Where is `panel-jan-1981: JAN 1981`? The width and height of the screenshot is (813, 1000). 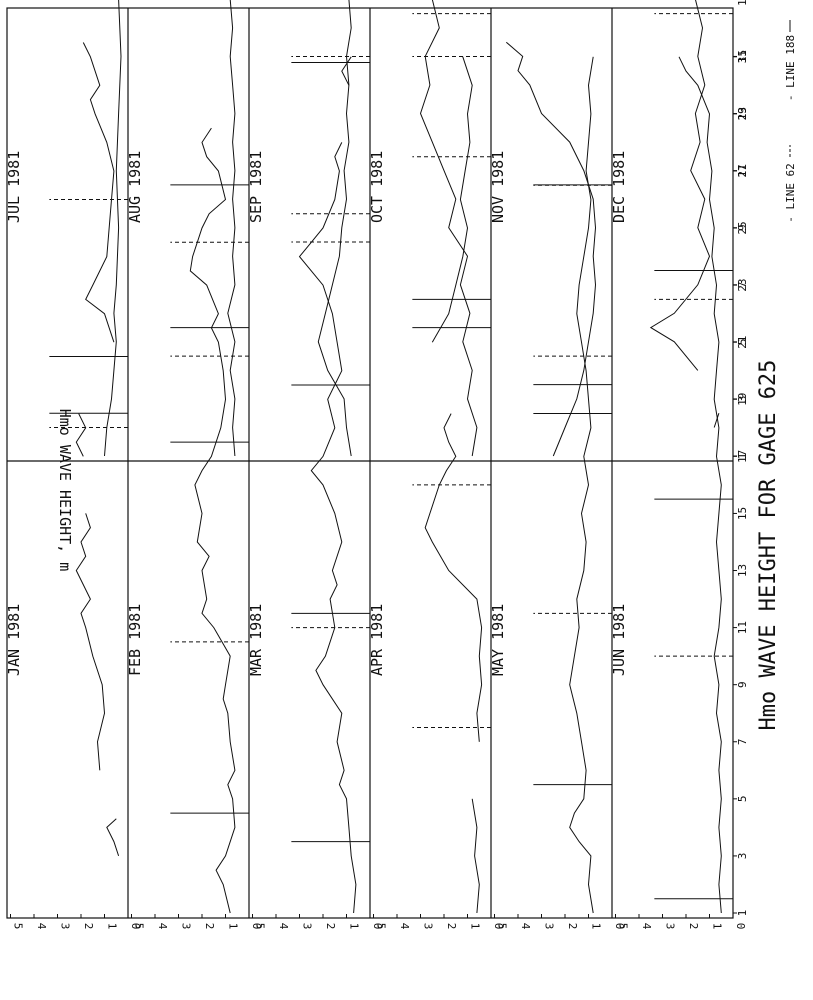 panel-jan-1981: JAN 1981 is located at coordinates (66, 449).